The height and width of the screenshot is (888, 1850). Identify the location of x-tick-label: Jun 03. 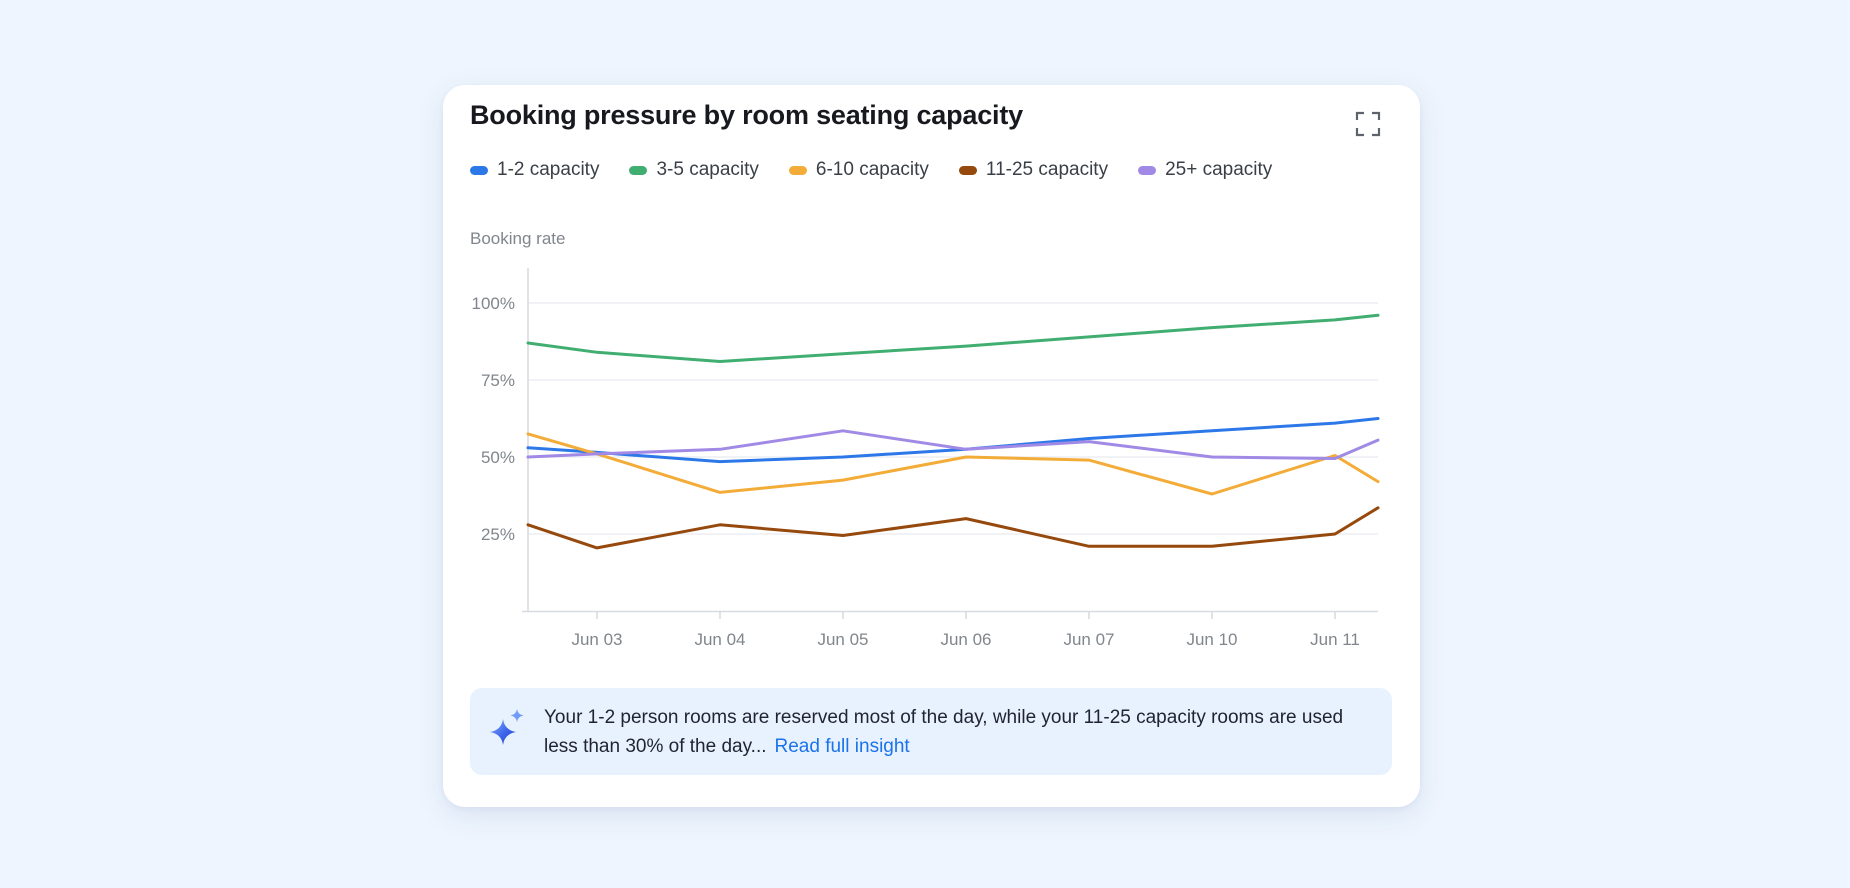
(596, 639).